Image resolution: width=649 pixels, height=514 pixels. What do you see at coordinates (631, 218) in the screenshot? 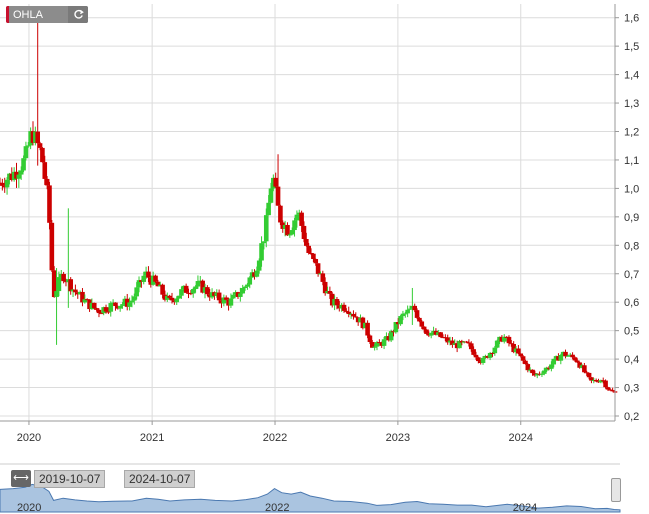
I see `y-tick-label: 0,9` at bounding box center [631, 218].